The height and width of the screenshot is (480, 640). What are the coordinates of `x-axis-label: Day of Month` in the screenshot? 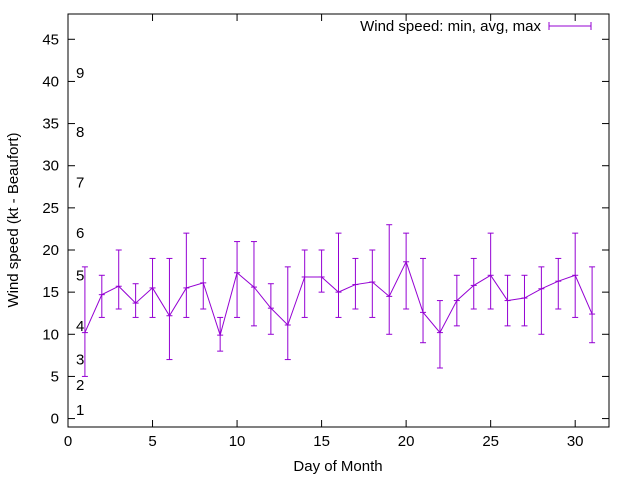 It's located at (337, 466).